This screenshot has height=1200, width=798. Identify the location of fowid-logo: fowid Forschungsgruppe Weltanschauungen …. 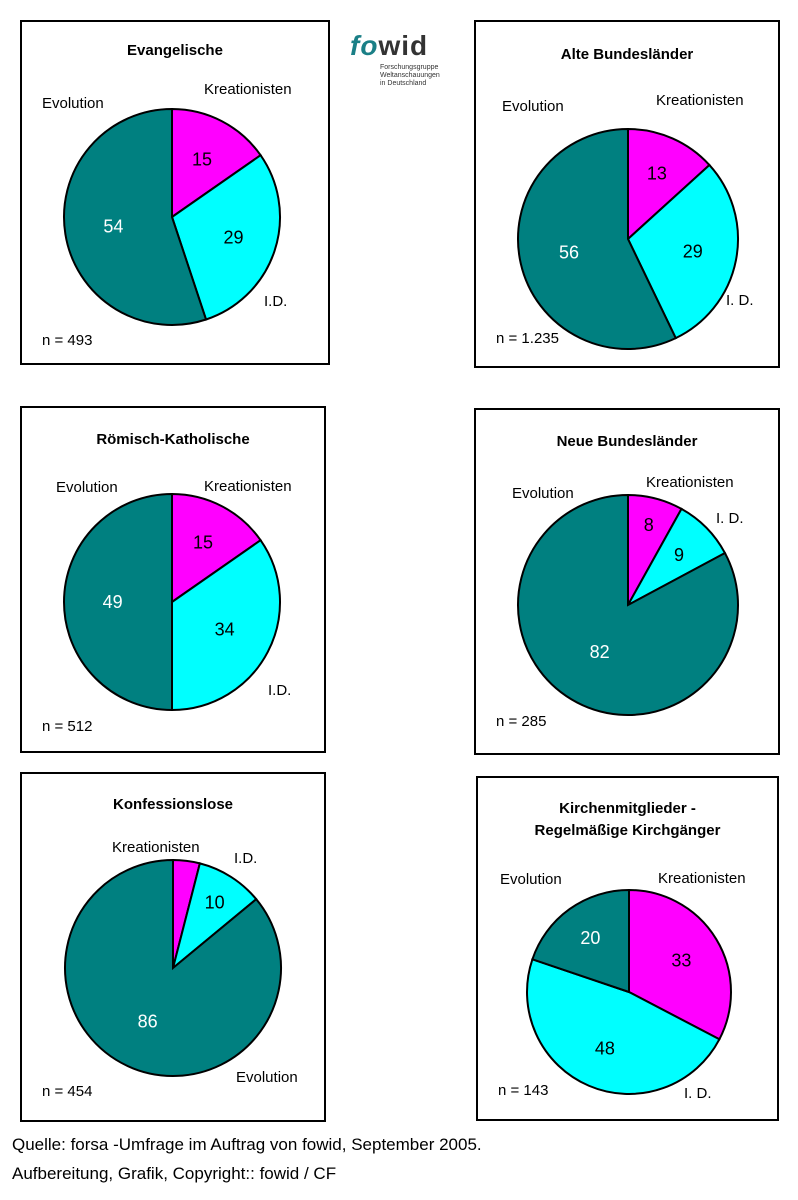
(405, 62).